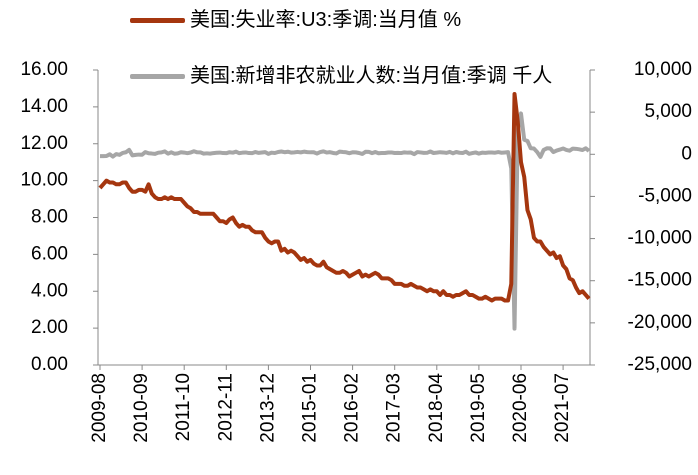 The width and height of the screenshot is (698, 475). What do you see at coordinates (44, 180) in the screenshot?
I see `y-tick-label: 10.00` at bounding box center [44, 180].